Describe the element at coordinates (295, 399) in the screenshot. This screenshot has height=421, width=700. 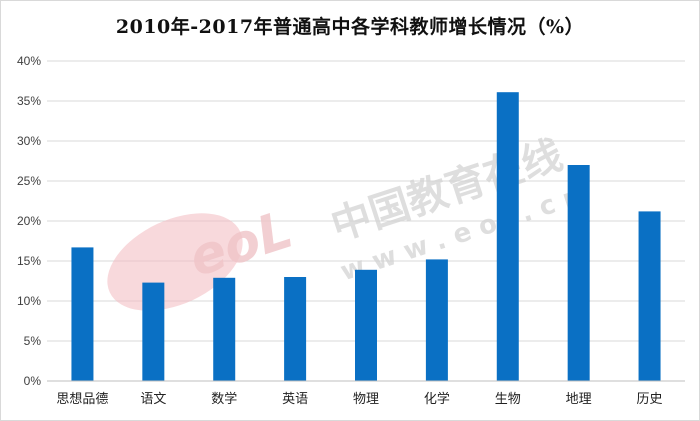
I see `x-tick-label: 英语` at that location.